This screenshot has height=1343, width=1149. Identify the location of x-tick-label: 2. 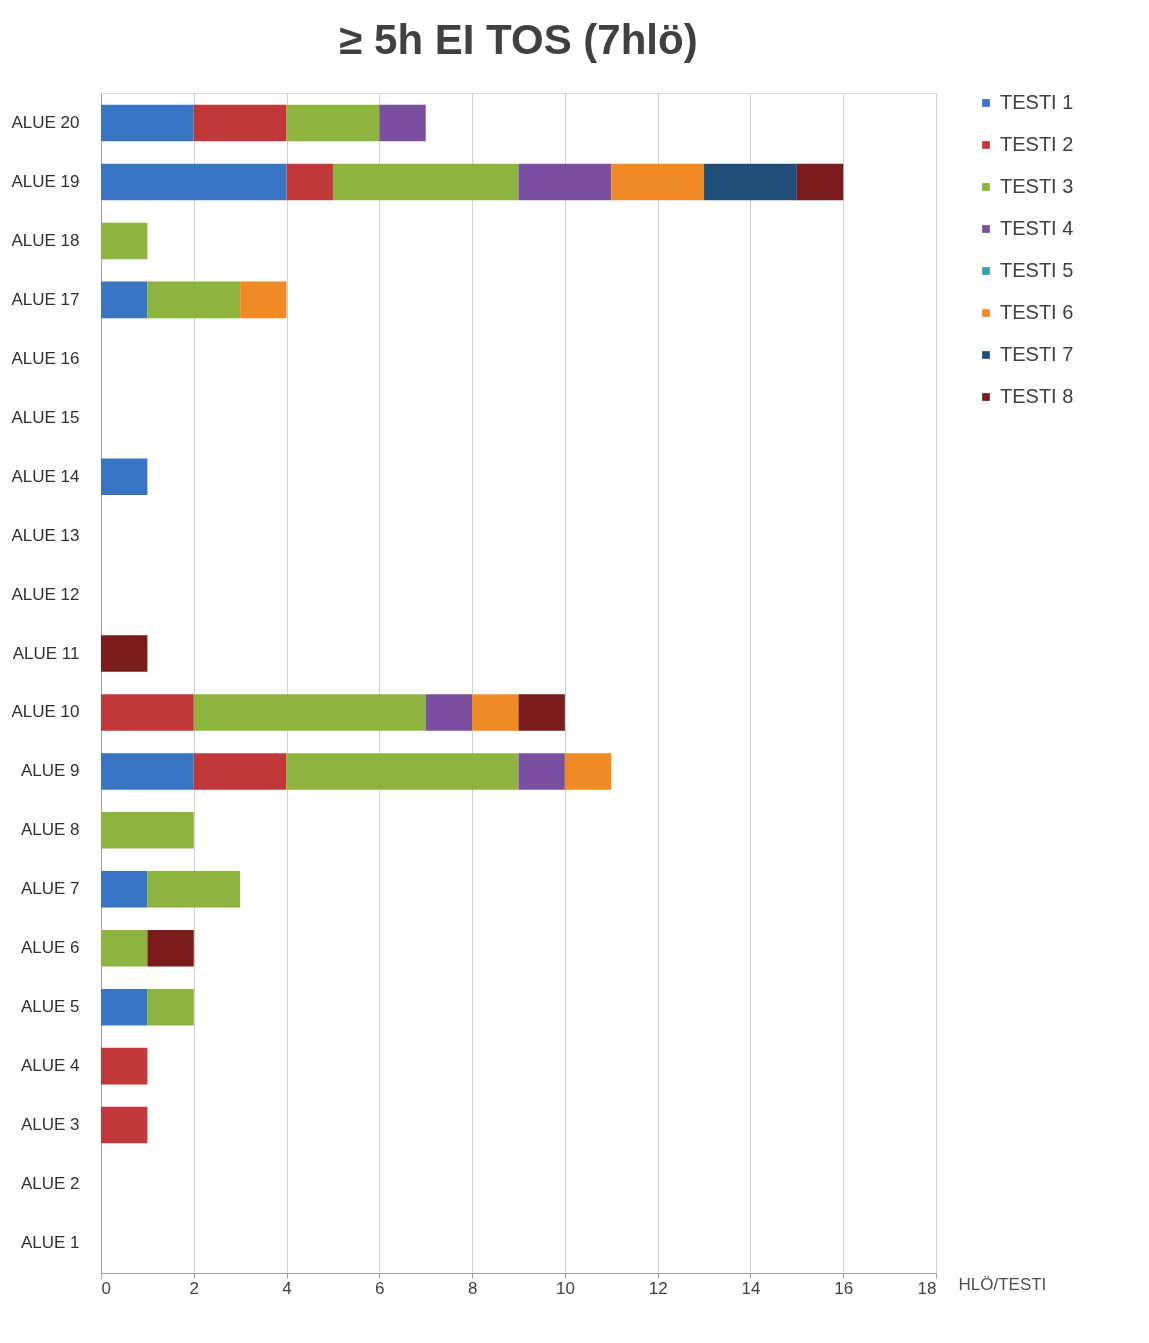
(194, 1288).